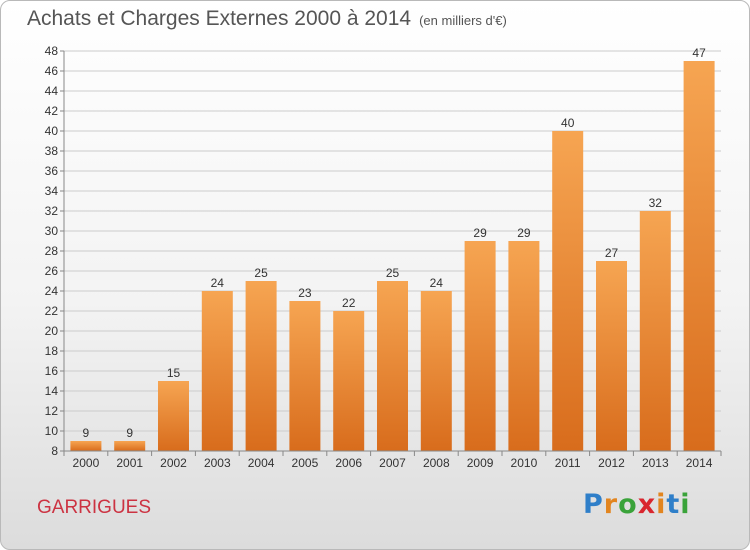  I want to click on data-label-2004: 25, so click(261, 273).